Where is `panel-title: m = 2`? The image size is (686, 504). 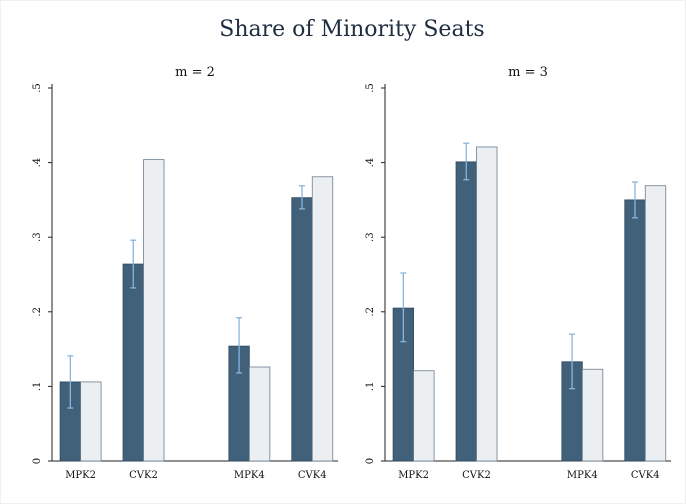
panel-title: m = 2 is located at coordinates (195, 72).